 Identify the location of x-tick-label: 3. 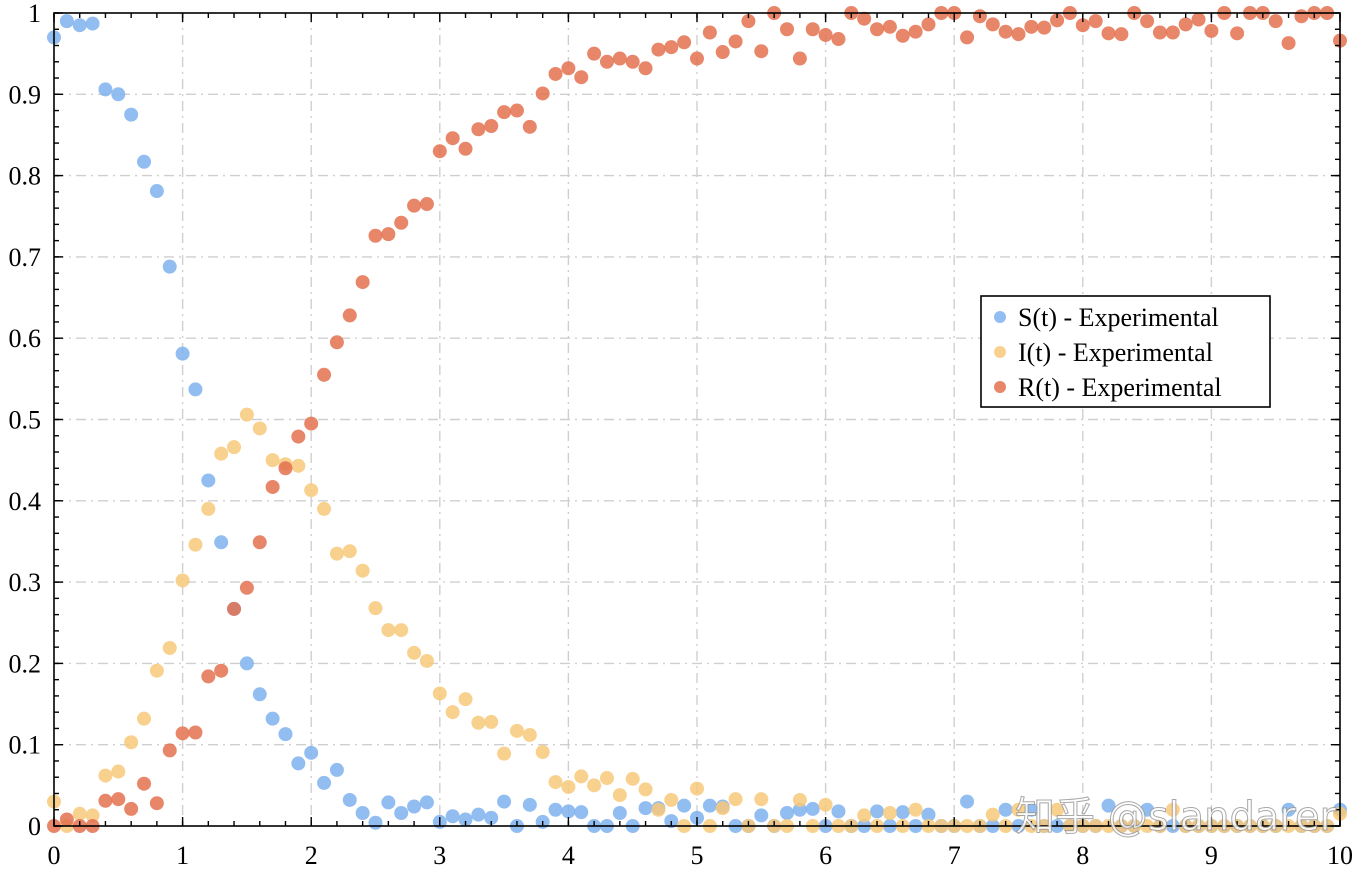
(439, 855).